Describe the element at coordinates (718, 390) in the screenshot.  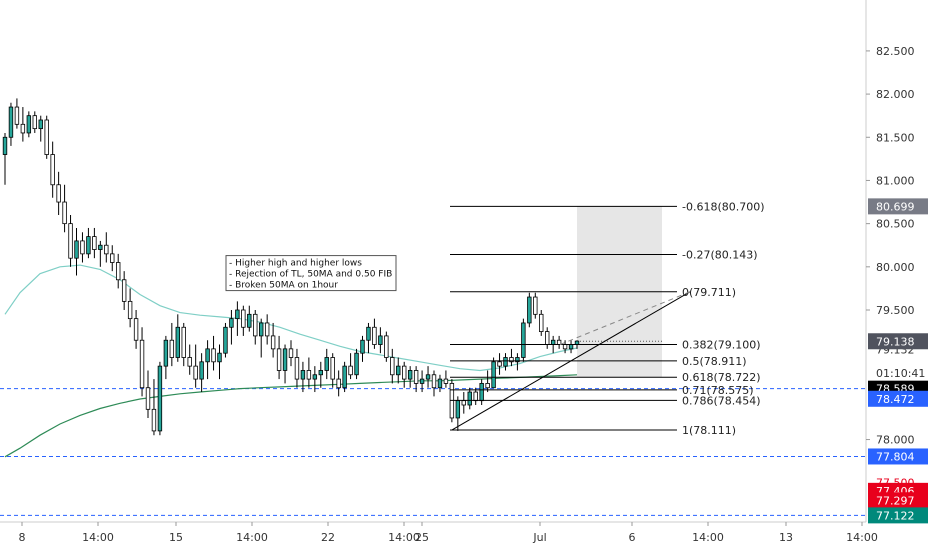
I see `fib-label: 0.71(78.575)` at that location.